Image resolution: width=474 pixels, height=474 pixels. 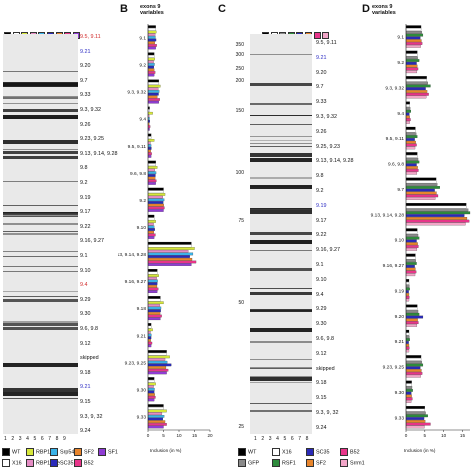 What do you see at coordinates (195, 435) in the screenshot?
I see `x-tick-label: 15` at bounding box center [195, 435].